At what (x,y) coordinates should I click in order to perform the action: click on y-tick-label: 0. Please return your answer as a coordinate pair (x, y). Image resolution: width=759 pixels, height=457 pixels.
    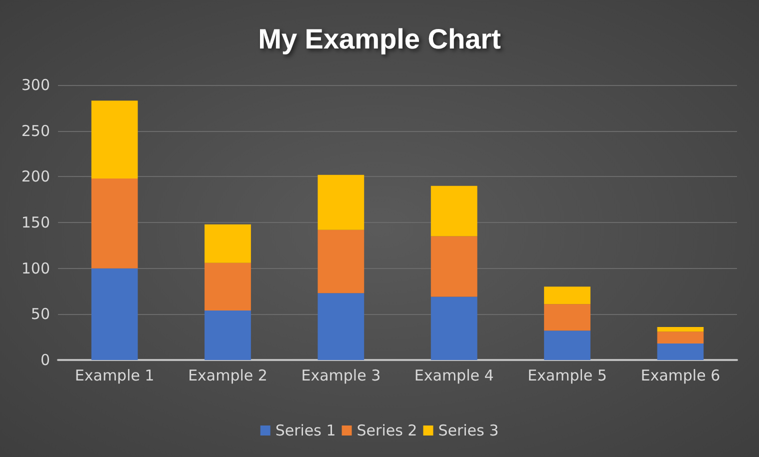
    Looking at the image, I should click on (45, 360).